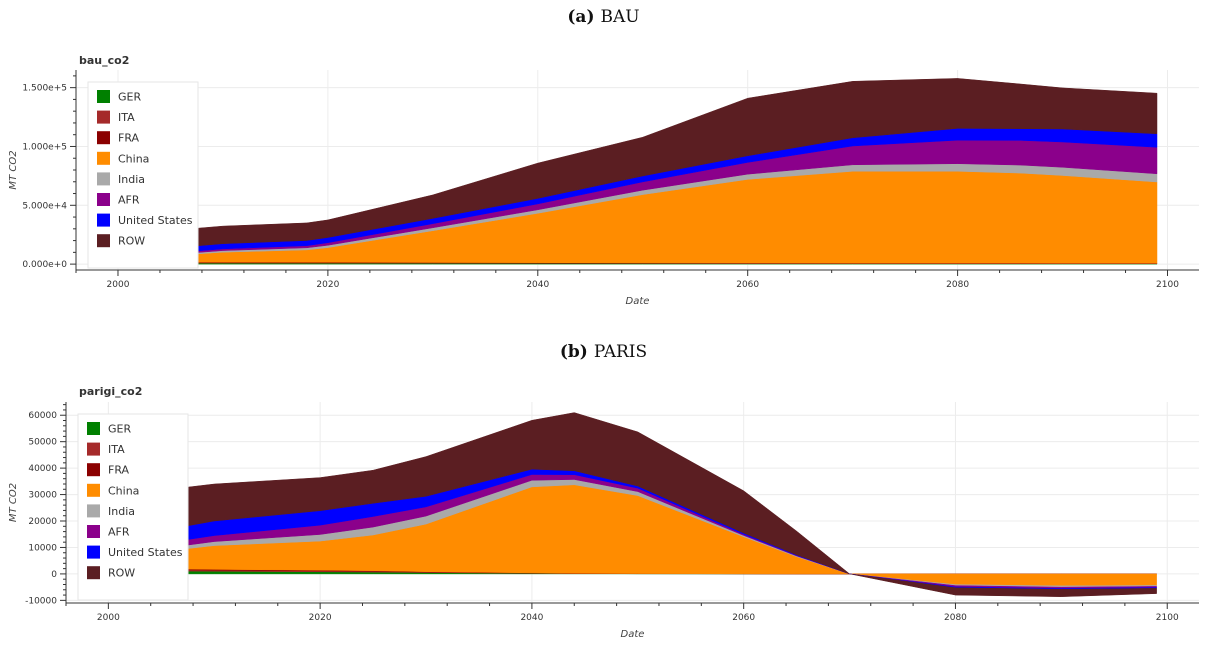  I want to click on caption-a: (a) BAU, so click(603, 17).